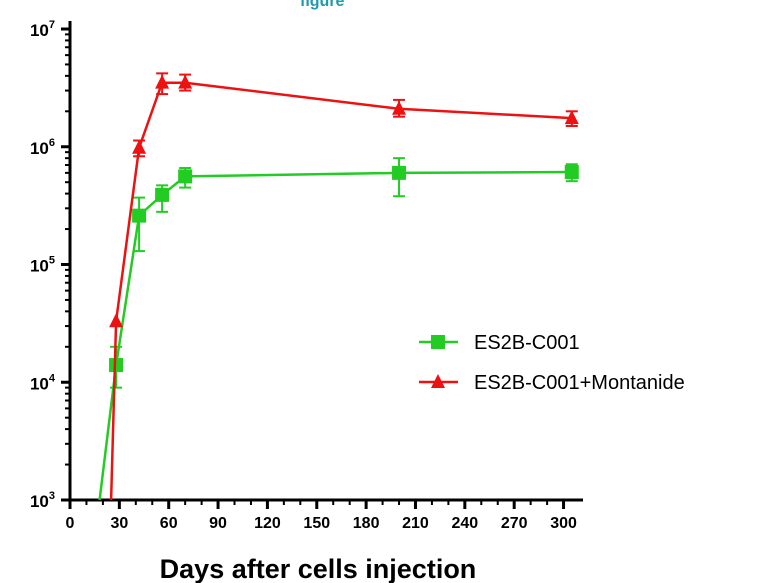  I want to click on x-axis-label: Days after cells injection, so click(318, 568).